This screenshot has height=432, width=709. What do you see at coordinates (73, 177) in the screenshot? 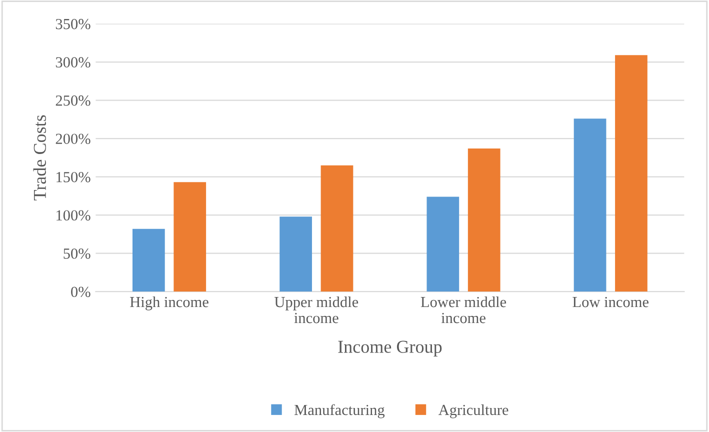
I see `y-tick-label: 150%` at bounding box center [73, 177].